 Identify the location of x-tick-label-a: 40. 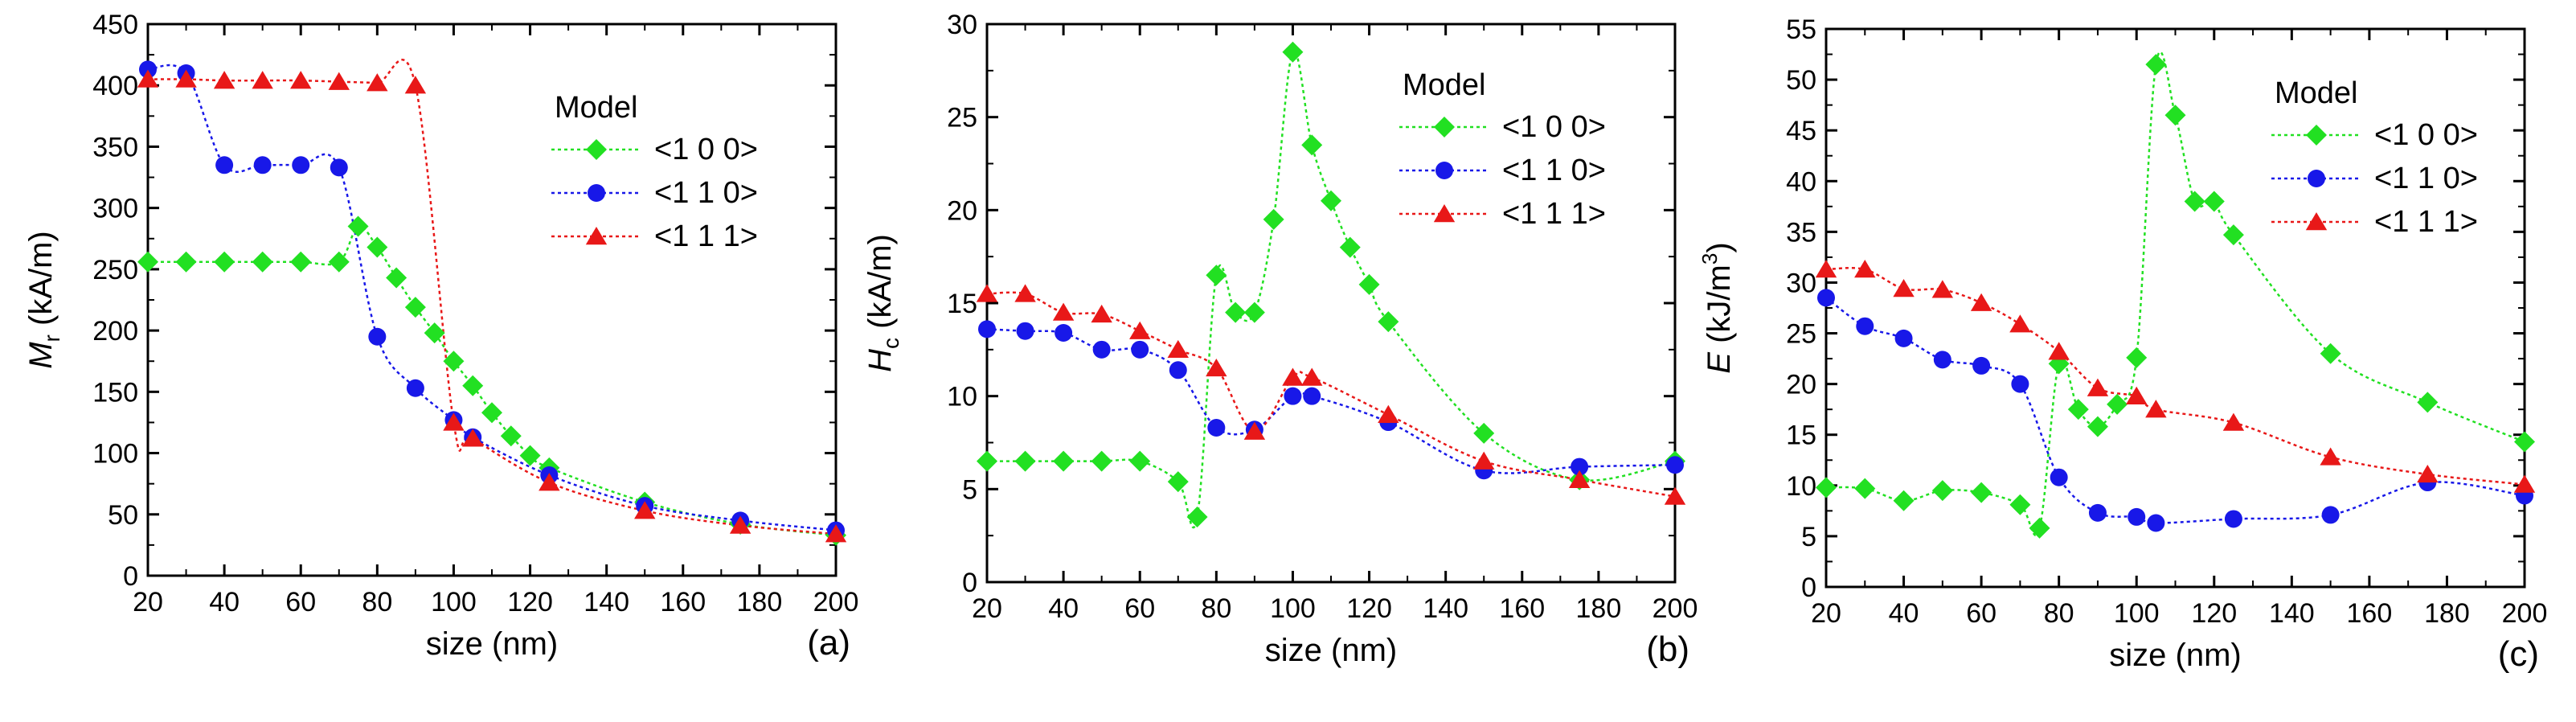
(224, 602).